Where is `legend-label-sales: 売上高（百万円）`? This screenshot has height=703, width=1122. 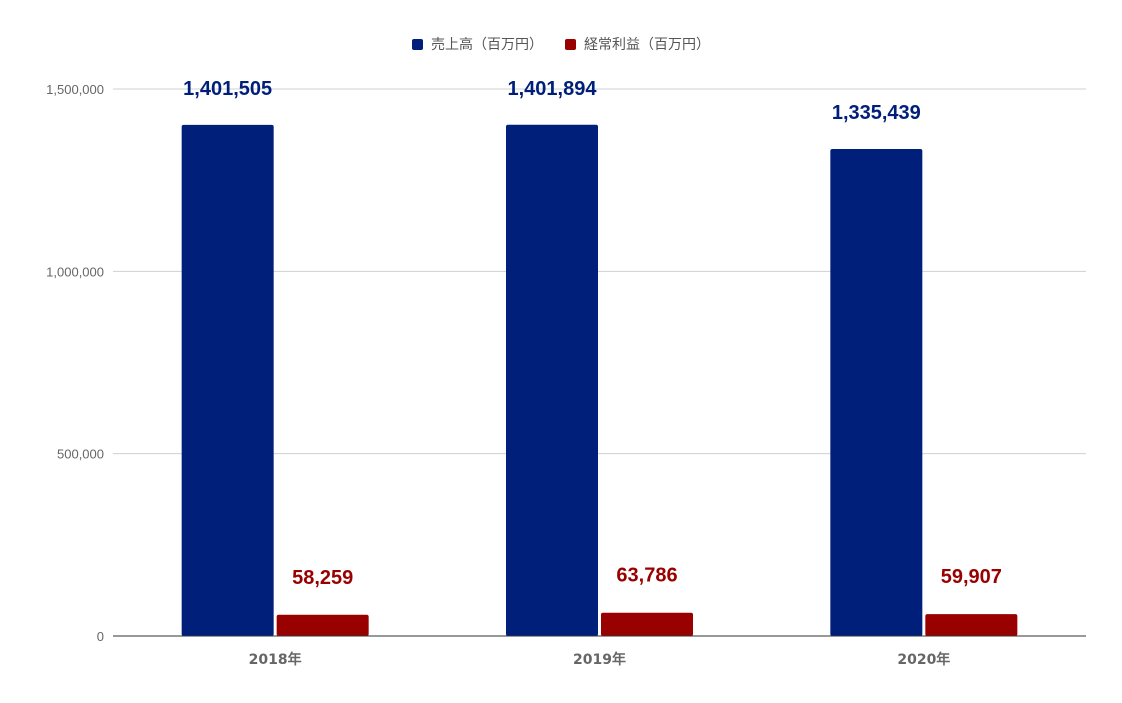 legend-label-sales: 売上高（百万円） is located at coordinates (487, 45).